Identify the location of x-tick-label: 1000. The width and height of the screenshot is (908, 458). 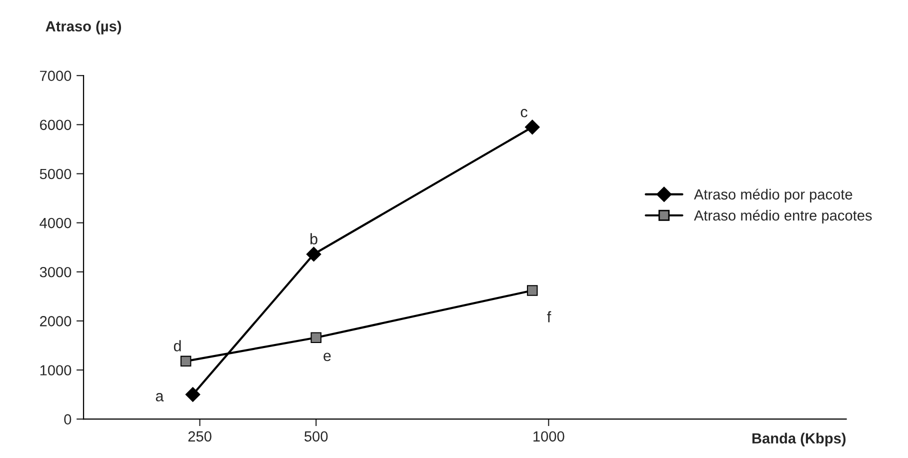
(549, 436).